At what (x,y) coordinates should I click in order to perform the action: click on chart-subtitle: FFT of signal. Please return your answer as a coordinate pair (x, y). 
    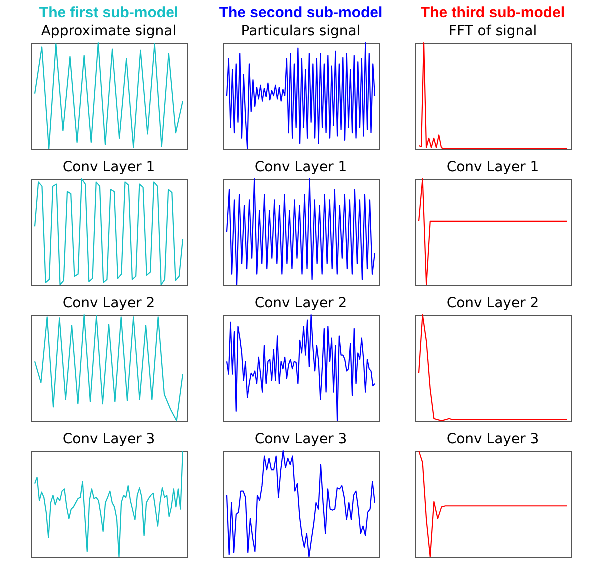
    Looking at the image, I should click on (493, 31).